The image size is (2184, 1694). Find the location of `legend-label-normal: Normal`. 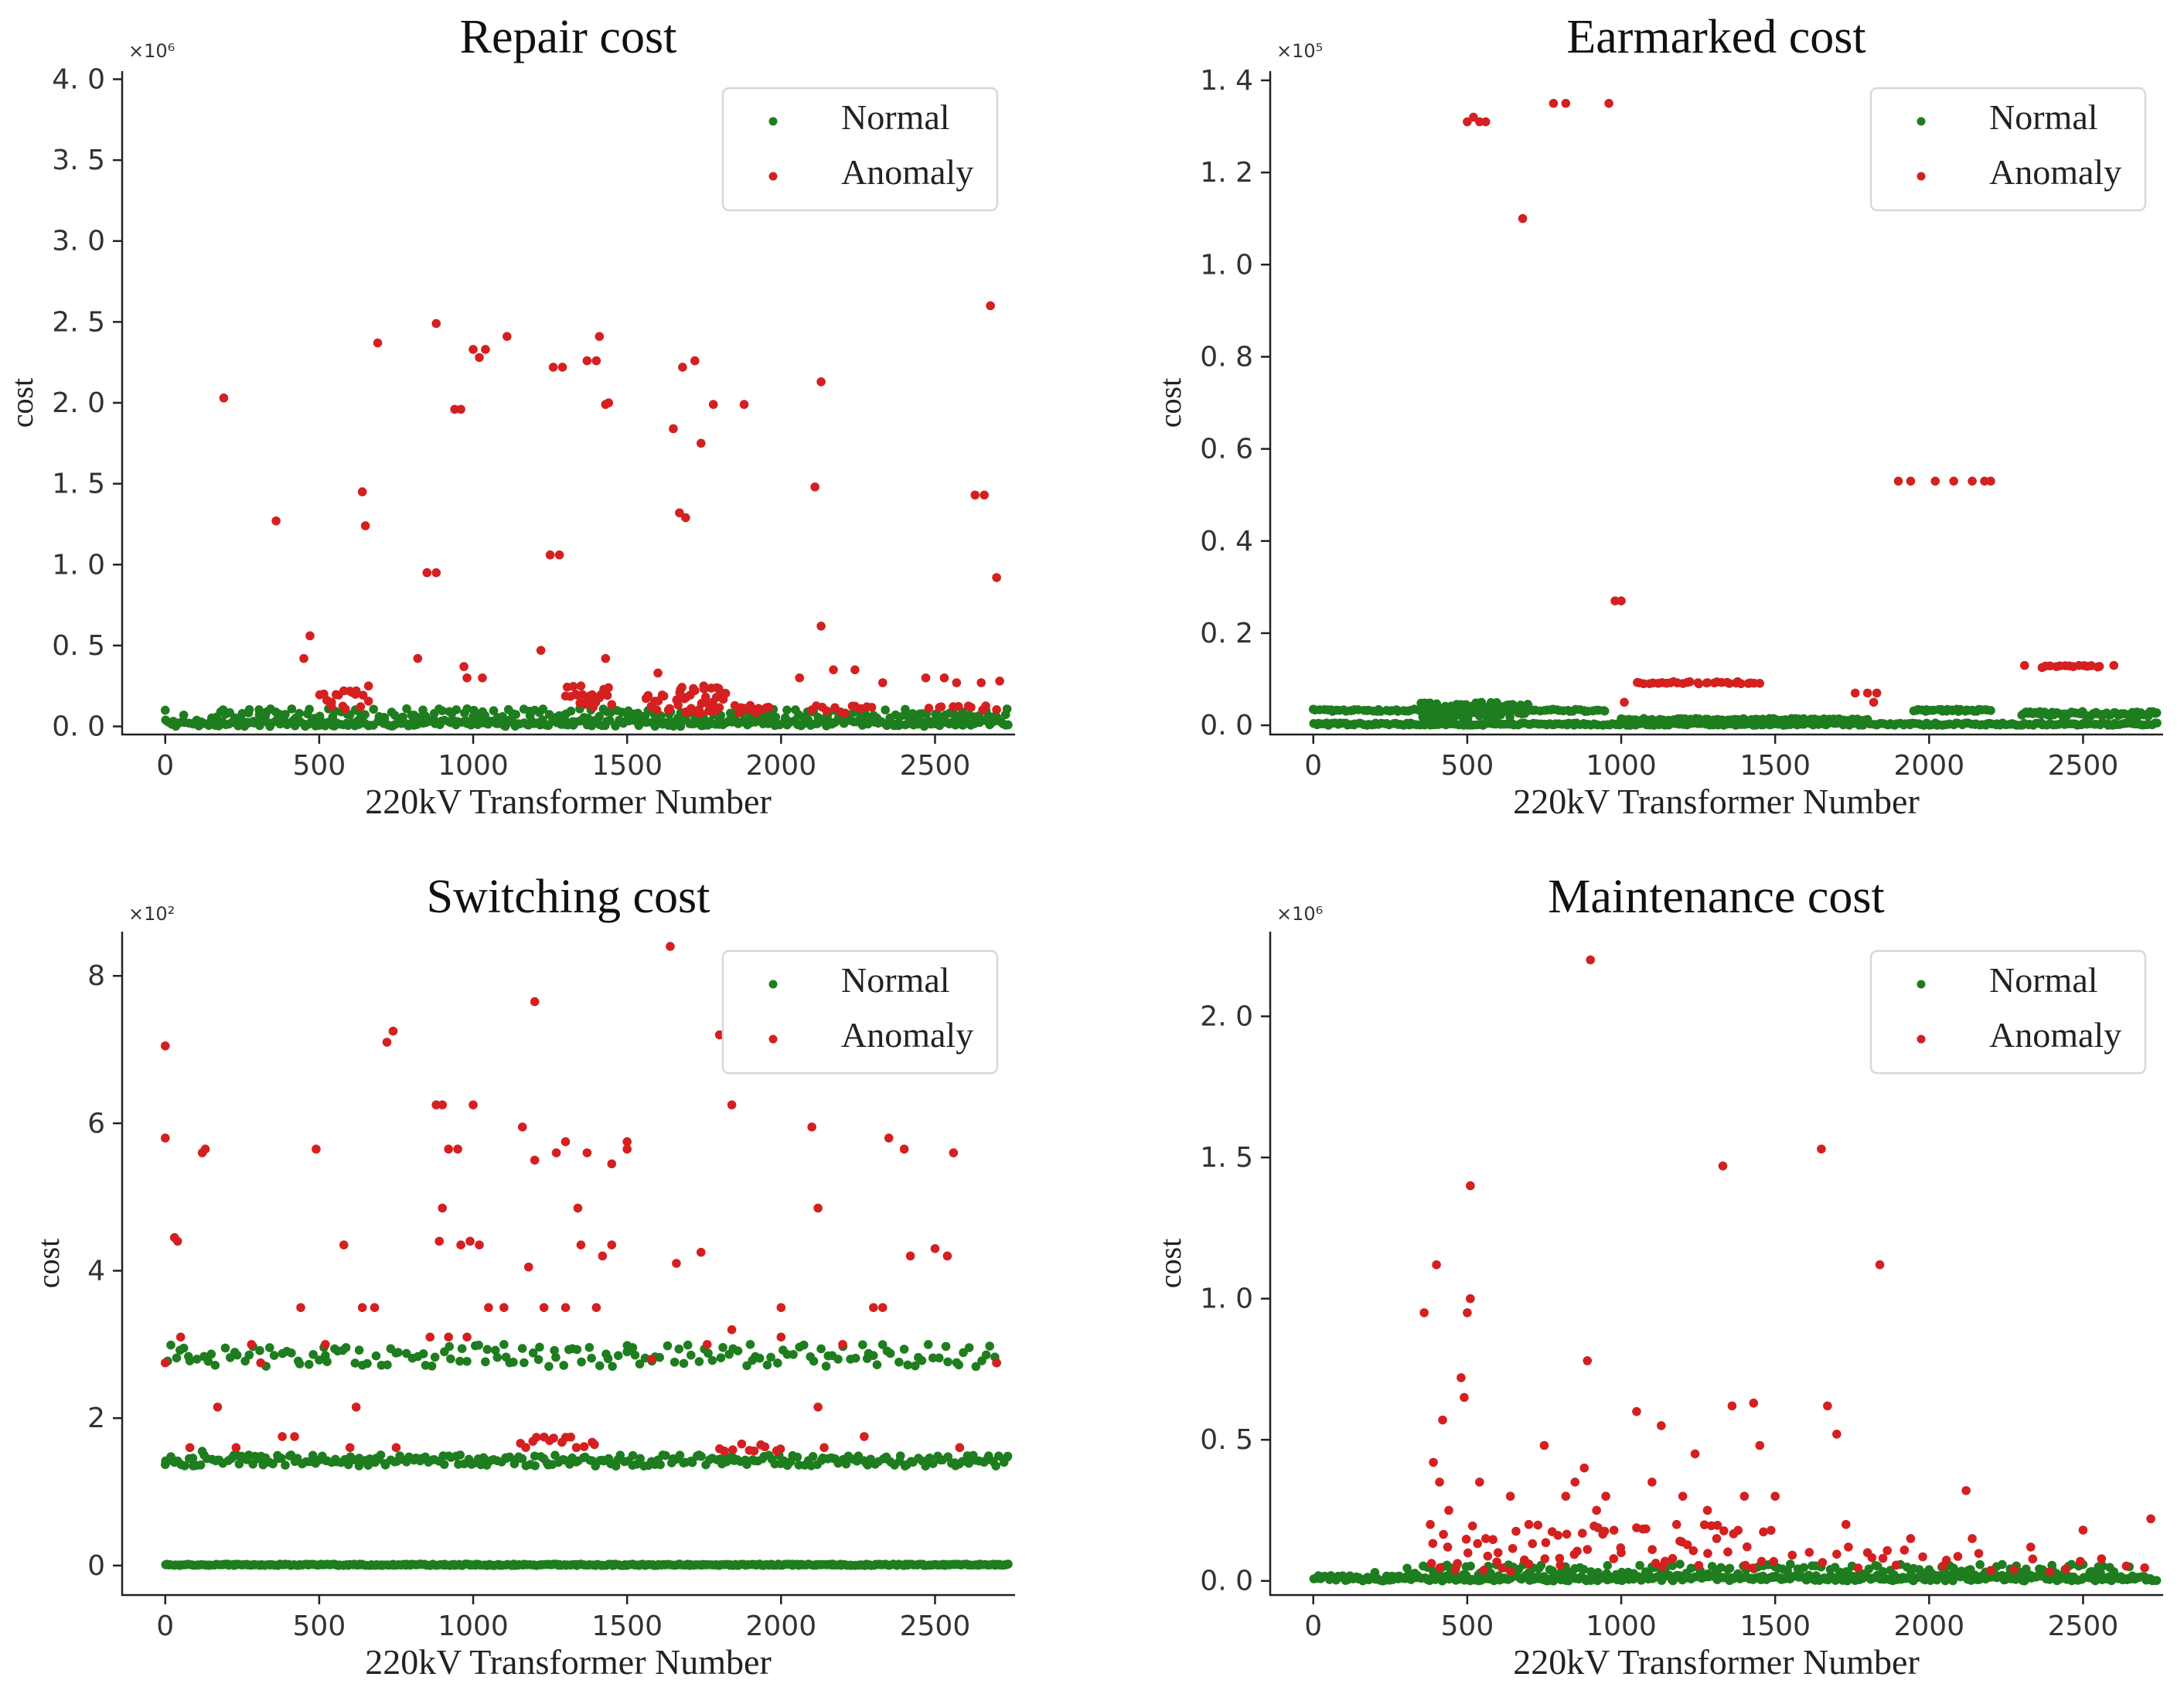

legend-label-normal: Normal is located at coordinates (895, 117).